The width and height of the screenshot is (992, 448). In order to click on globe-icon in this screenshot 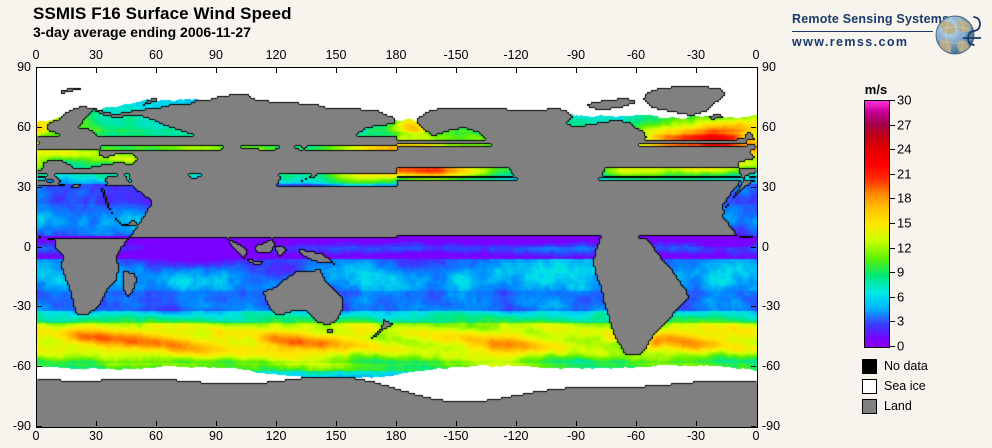, I will do `click(958, 35)`.